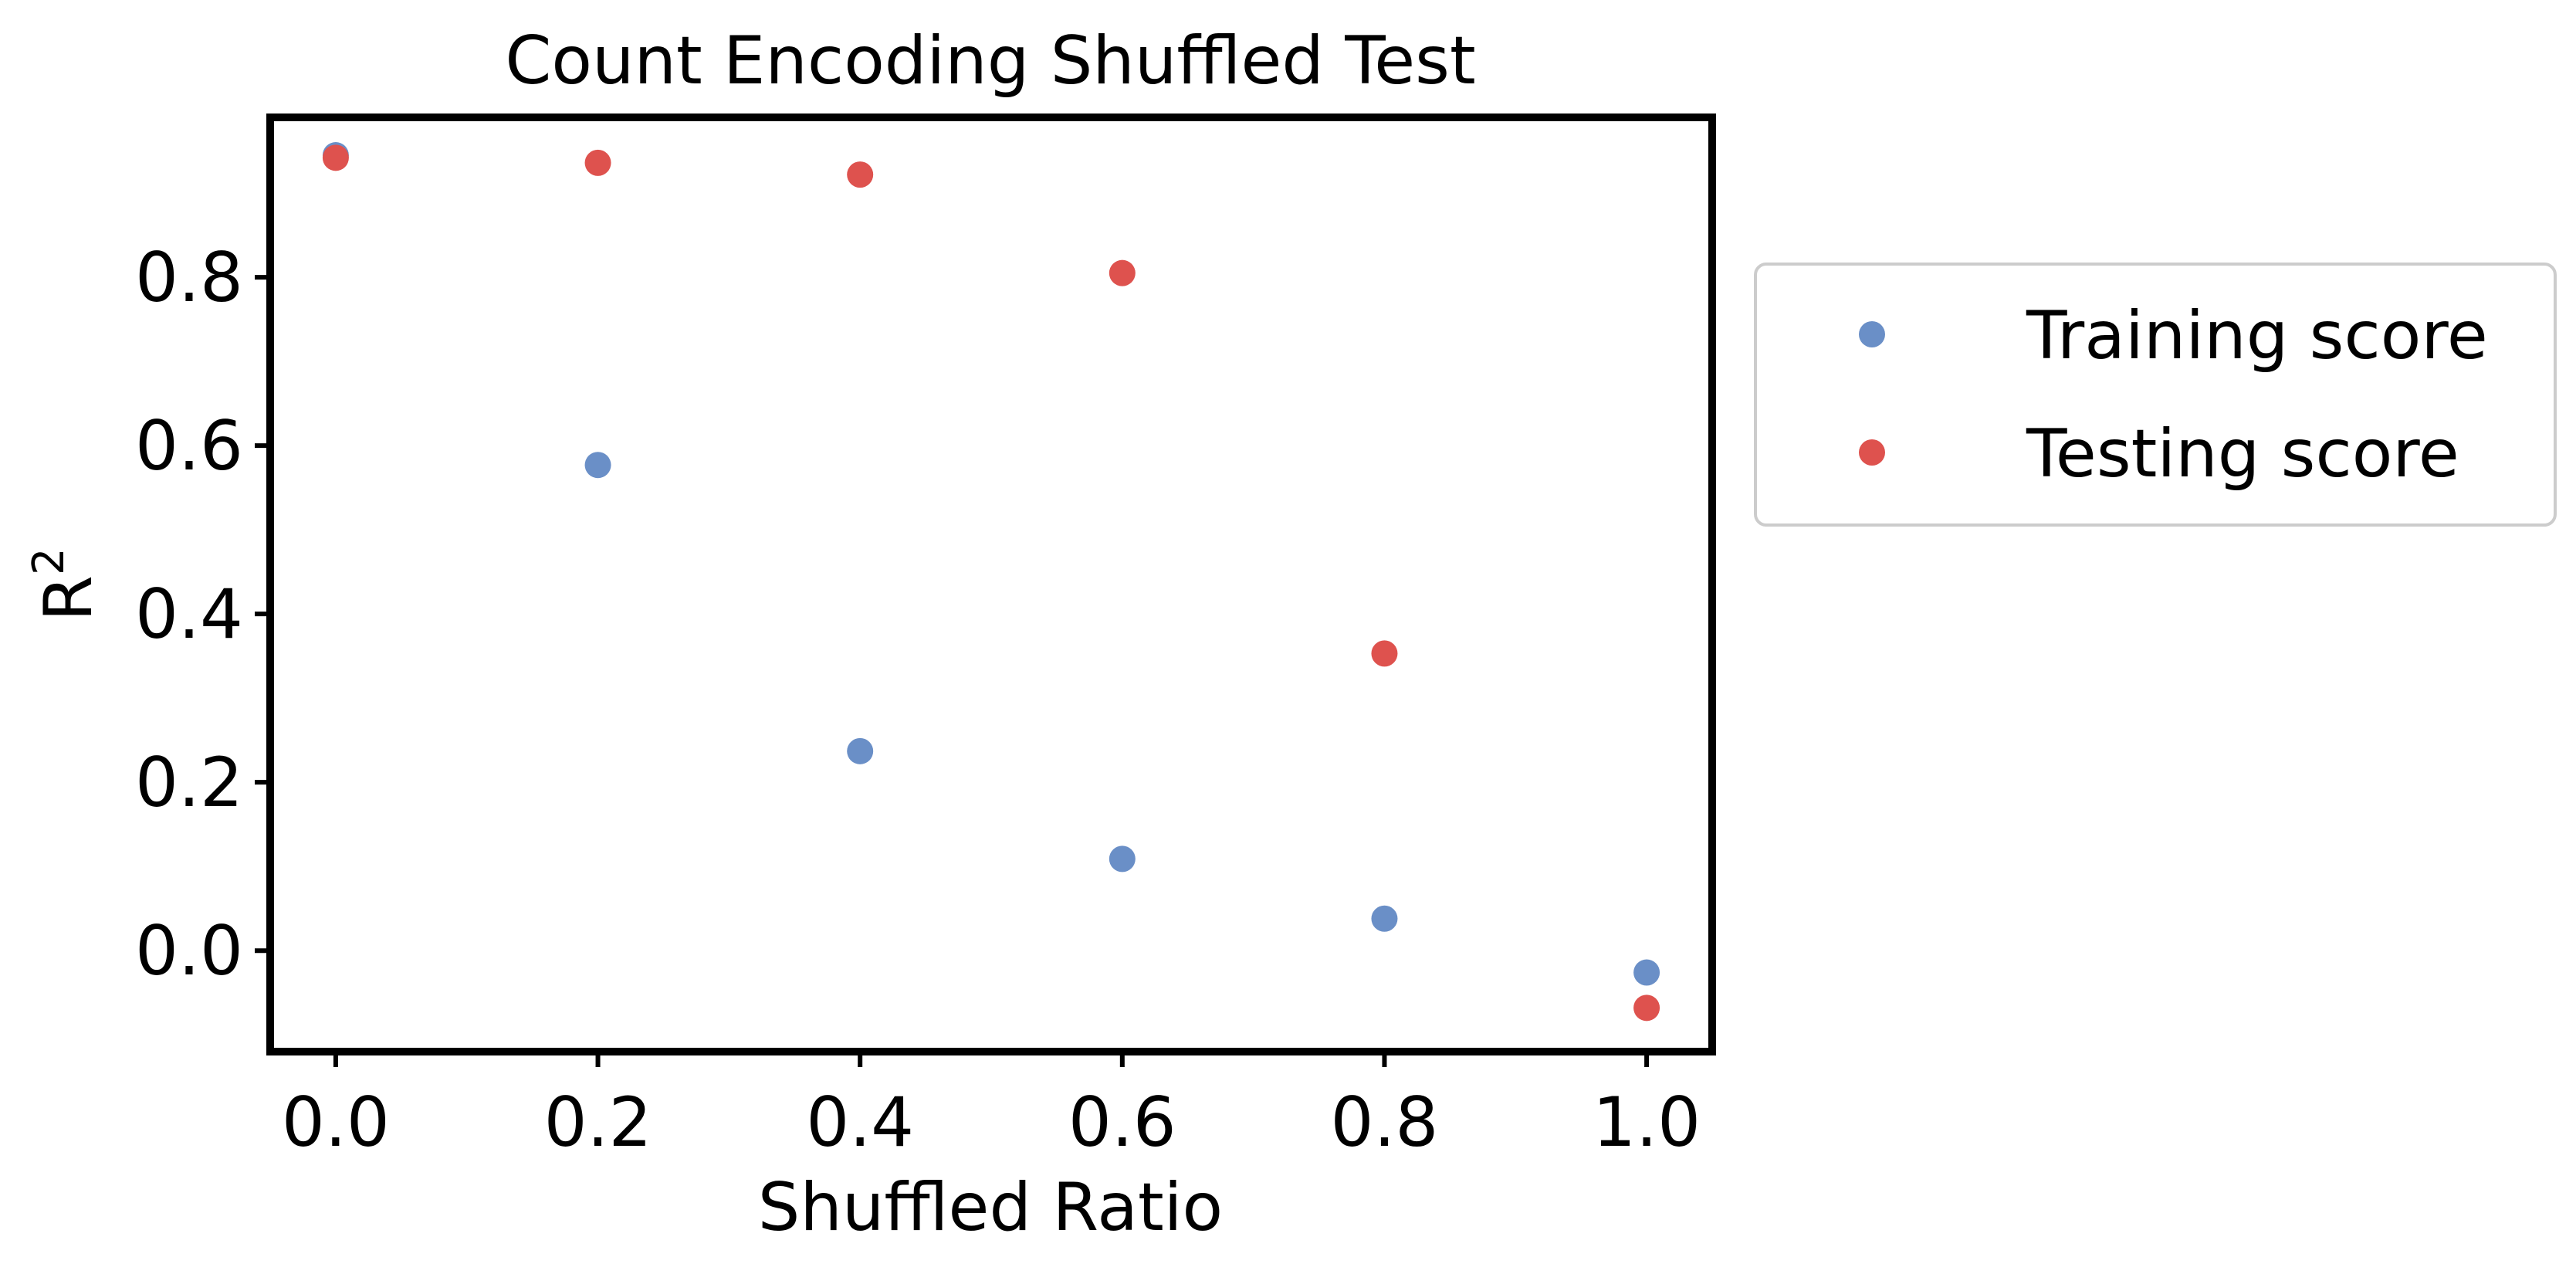  I want to click on x-tick-label: 0.0, so click(336, 1122).